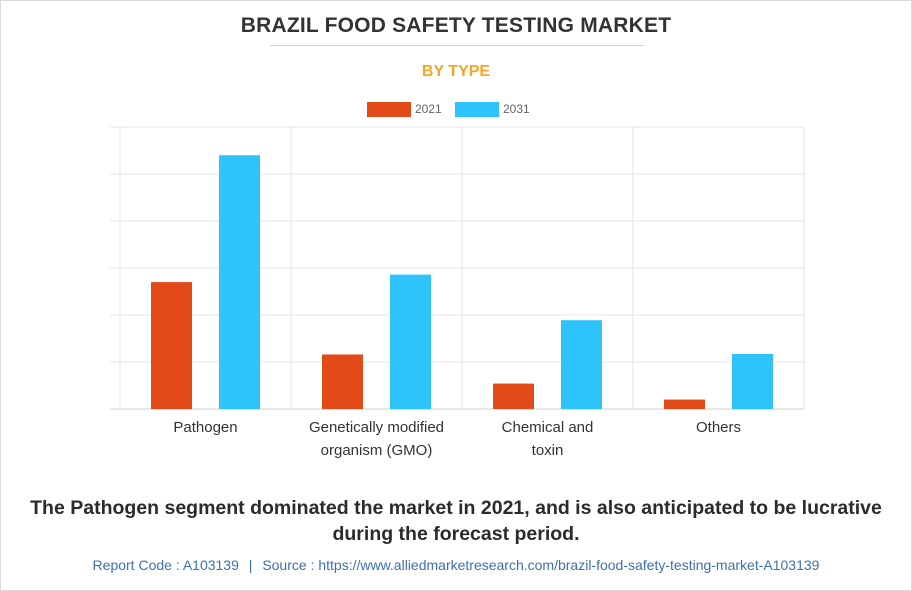 The height and width of the screenshot is (591, 912). Describe the element at coordinates (342, 382) in the screenshot. I see `bar-2021-genetically-modified-organism-gmo-` at that location.